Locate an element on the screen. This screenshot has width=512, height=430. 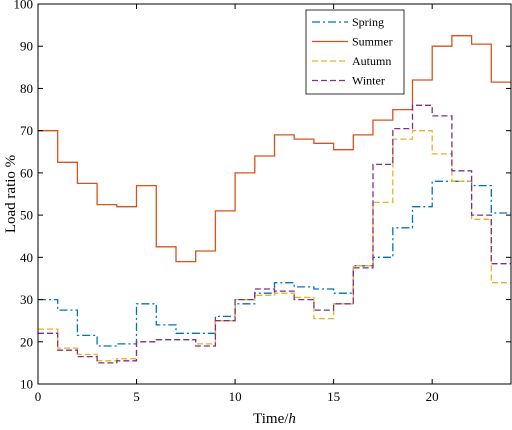
x-axis-label-text: Time/ is located at coordinates (271, 419).